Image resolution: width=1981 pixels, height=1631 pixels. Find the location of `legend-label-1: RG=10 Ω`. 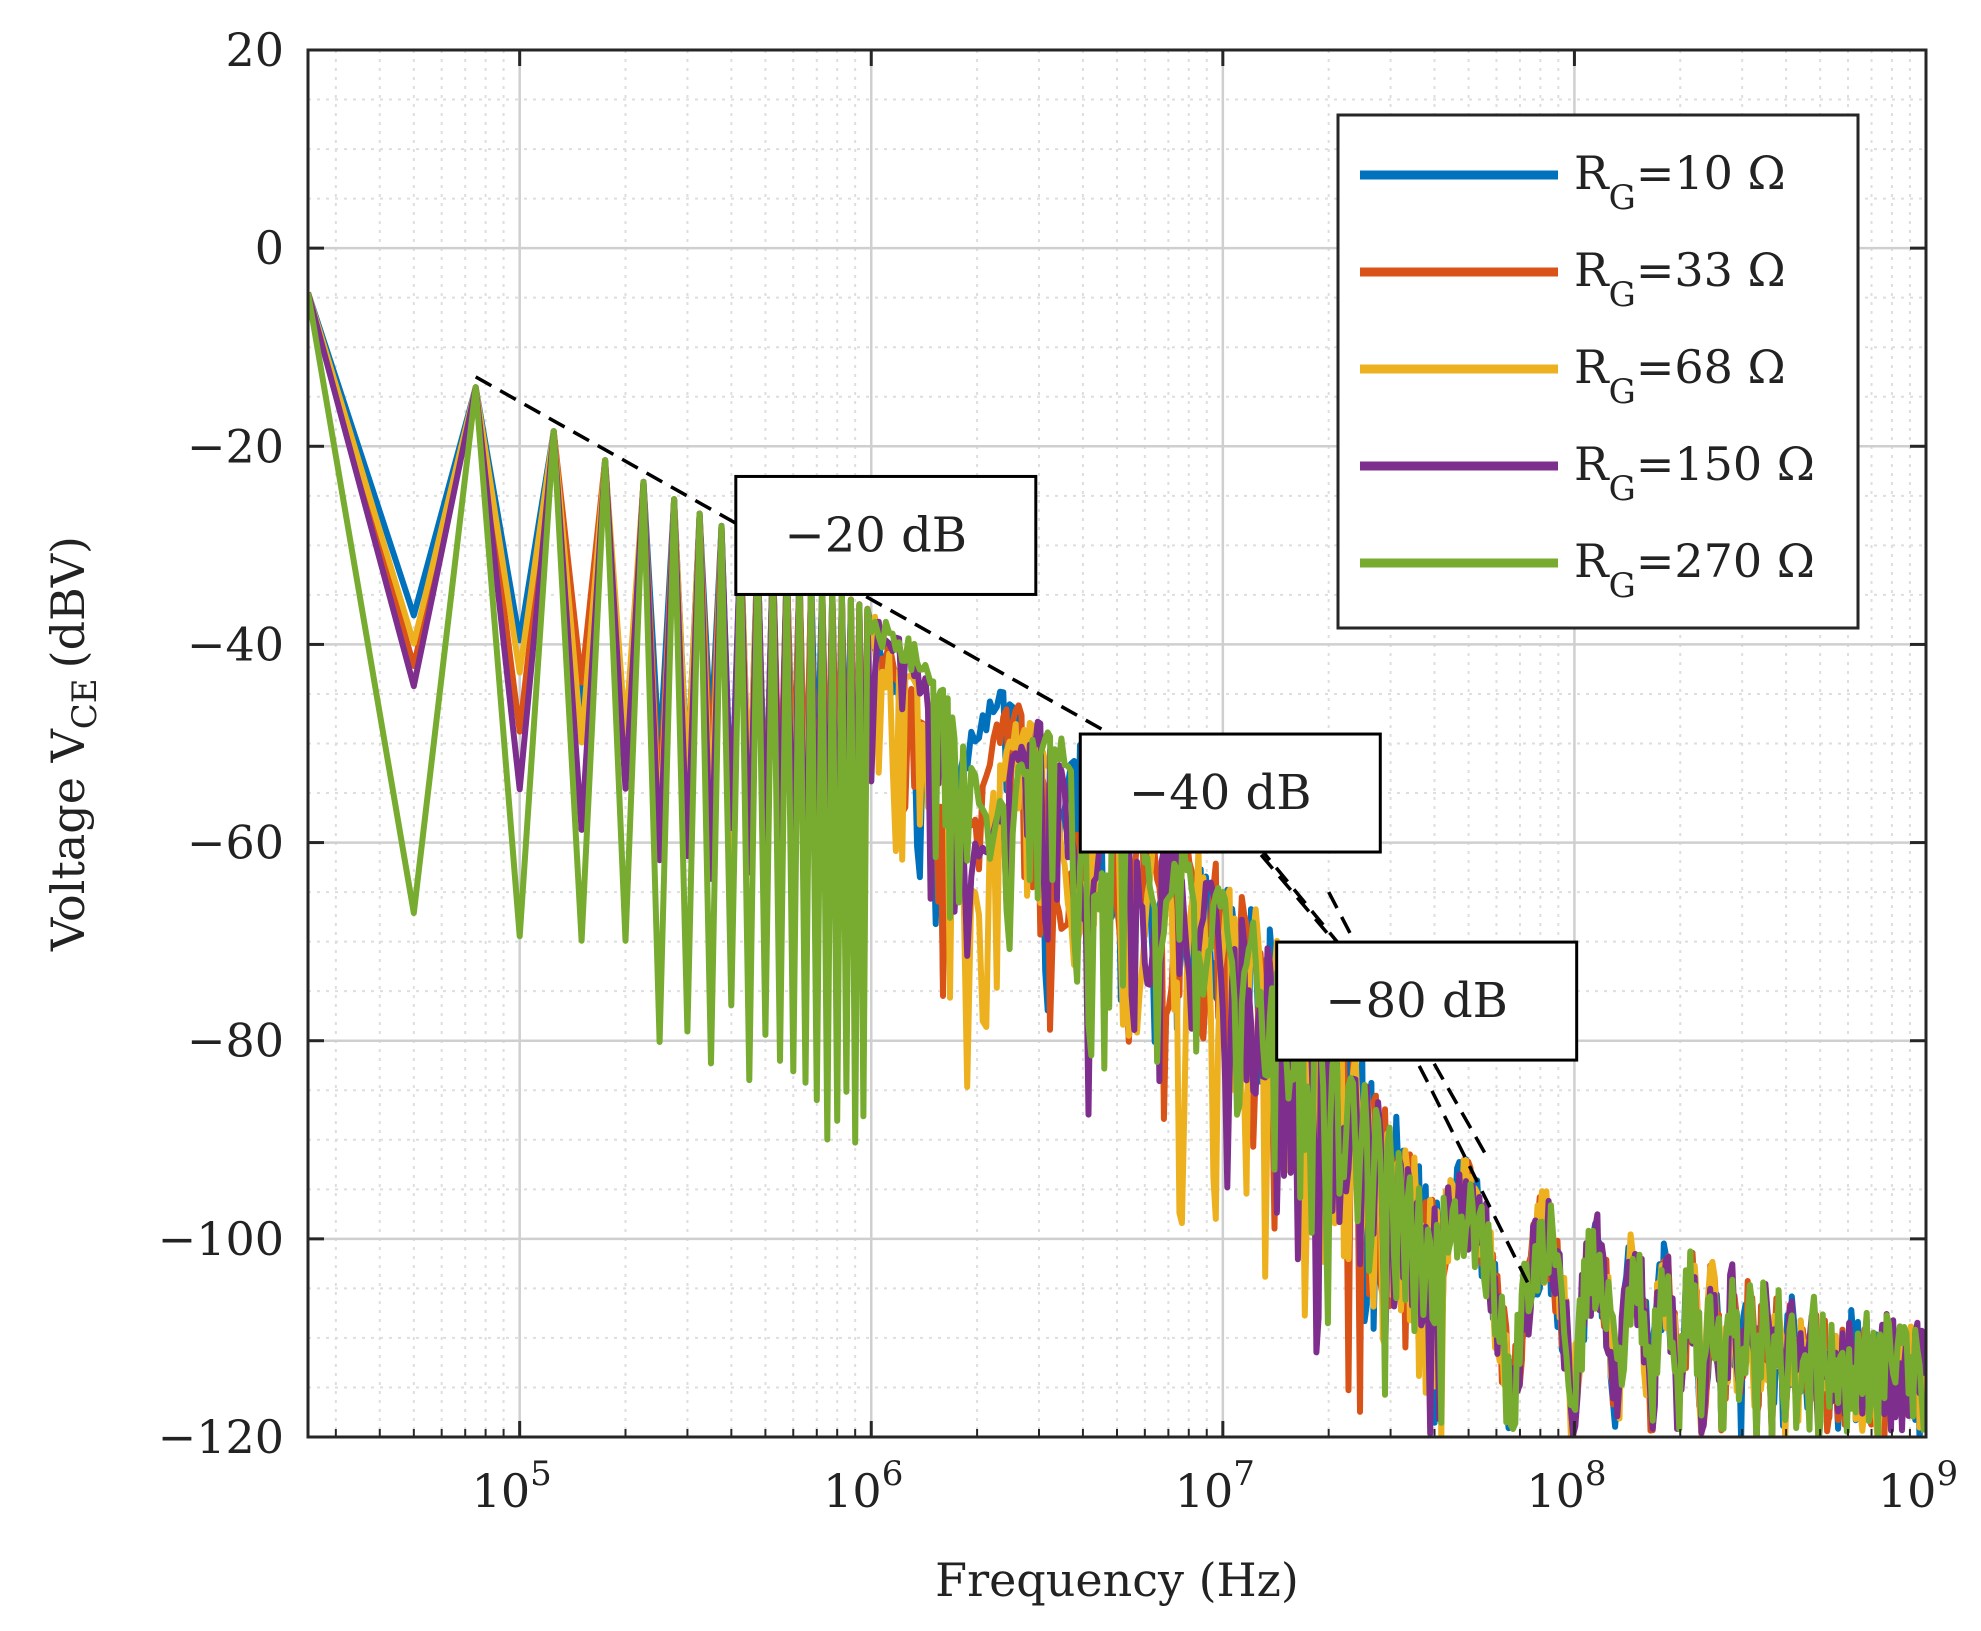

legend-label-1: RG=10 Ω is located at coordinates (1680, 182).